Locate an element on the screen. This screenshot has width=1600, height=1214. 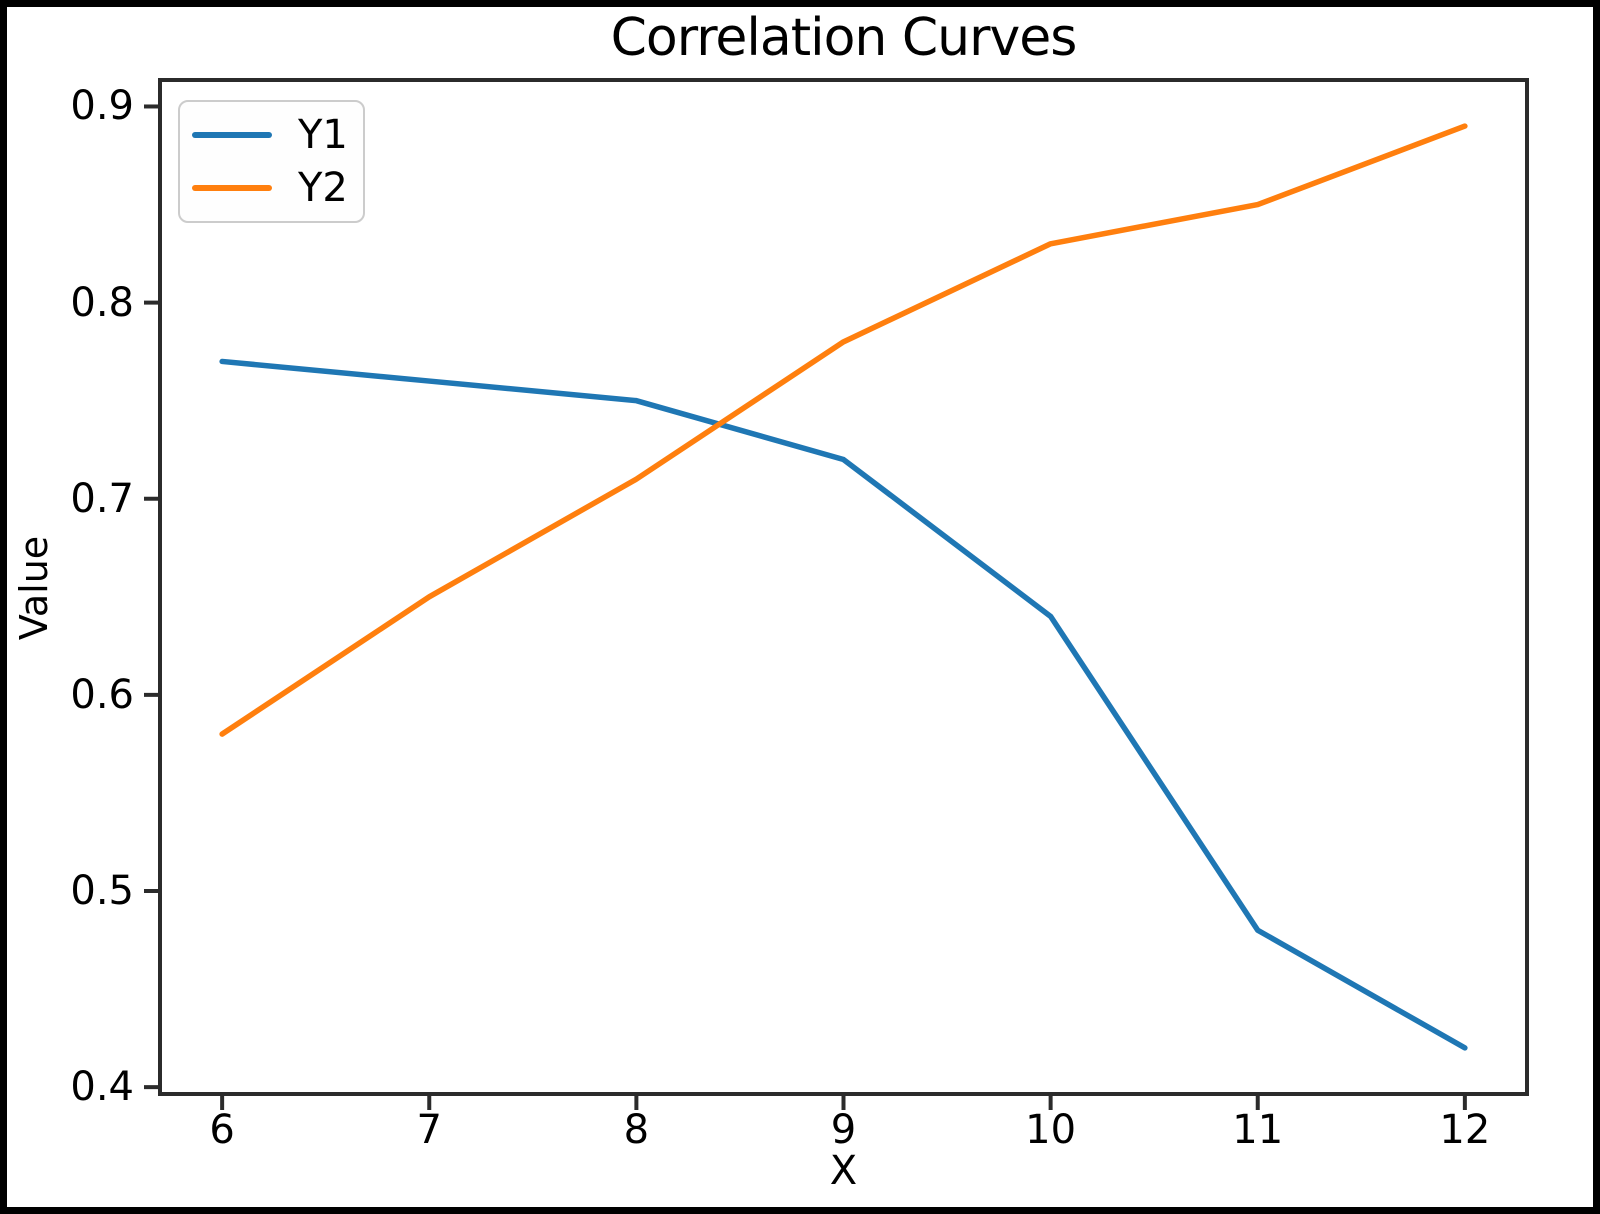
x-tick-label: 10 is located at coordinates (1051, 1130).